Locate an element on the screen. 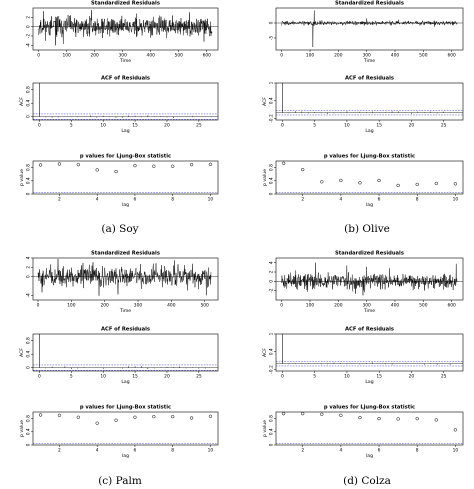 The width and height of the screenshot is (474, 489). y-tick-label: 2 is located at coordinates (272, 271).